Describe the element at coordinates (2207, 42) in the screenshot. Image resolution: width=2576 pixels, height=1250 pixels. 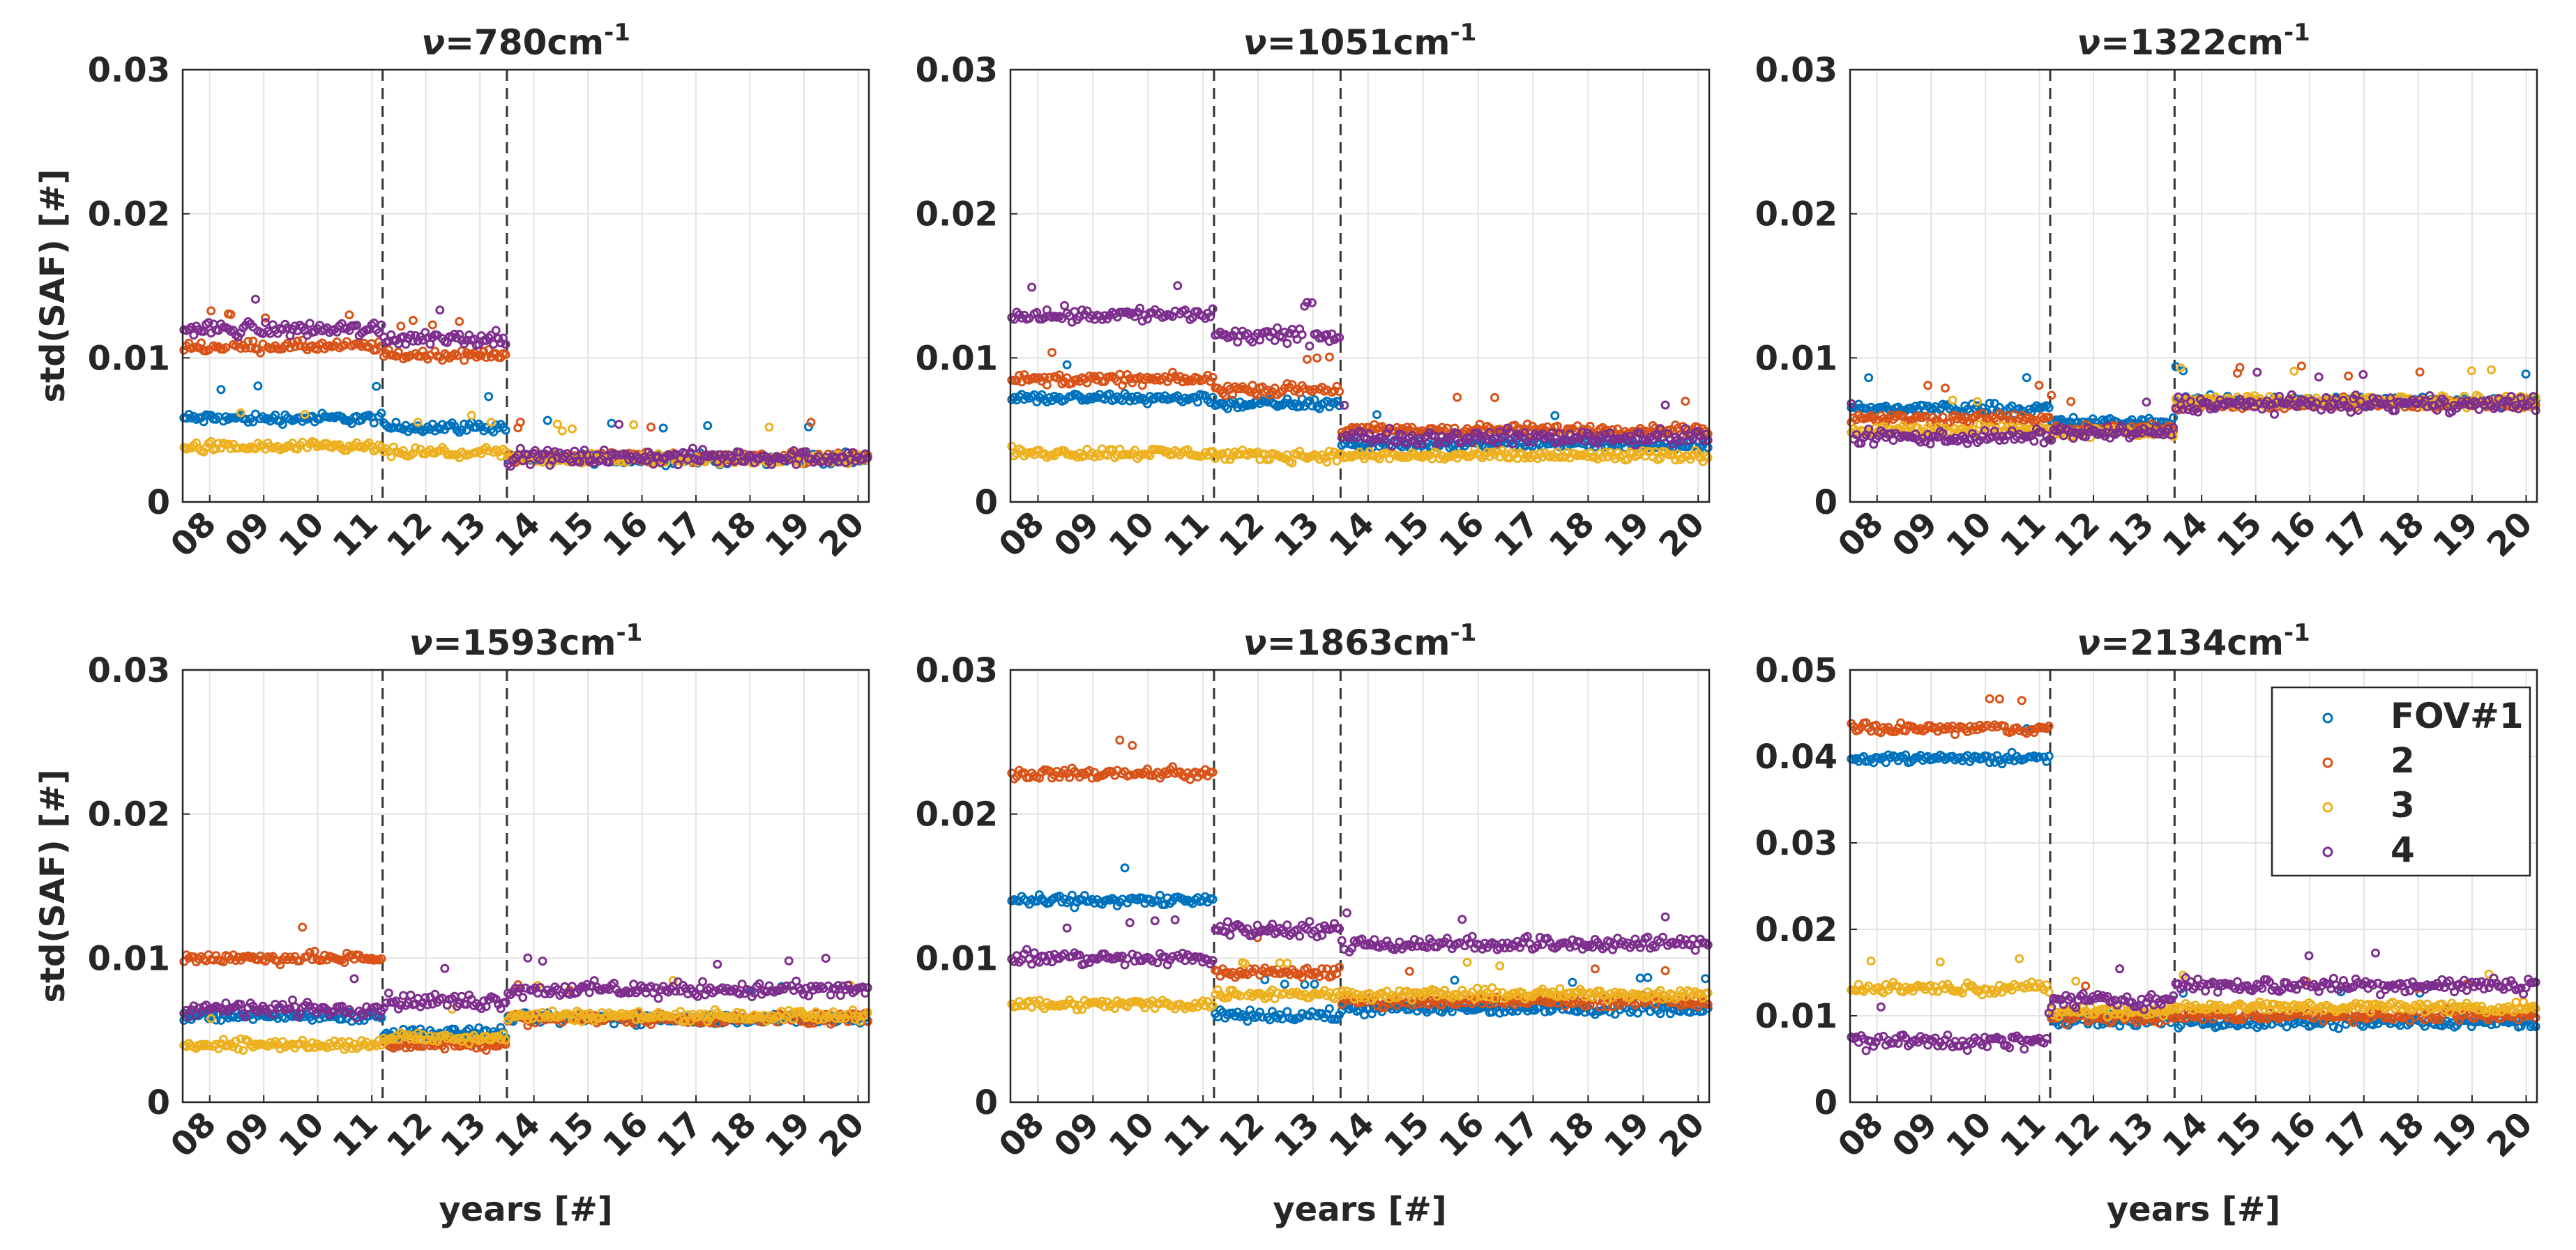
I see `title-value: 1322cm` at that location.